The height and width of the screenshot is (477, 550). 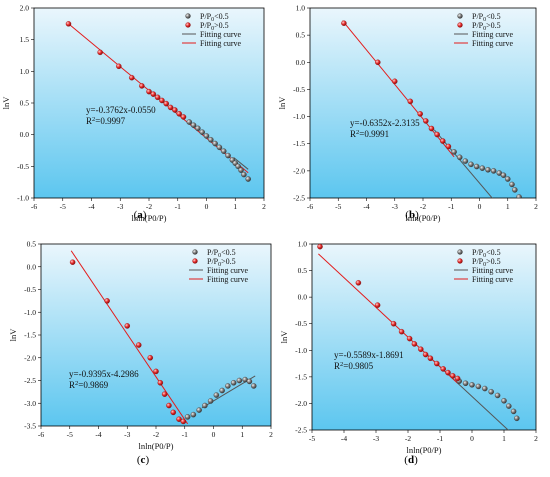 What do you see at coordinates (241, 163) in the screenshot?
I see `fitting-line-gray` at bounding box center [241, 163].